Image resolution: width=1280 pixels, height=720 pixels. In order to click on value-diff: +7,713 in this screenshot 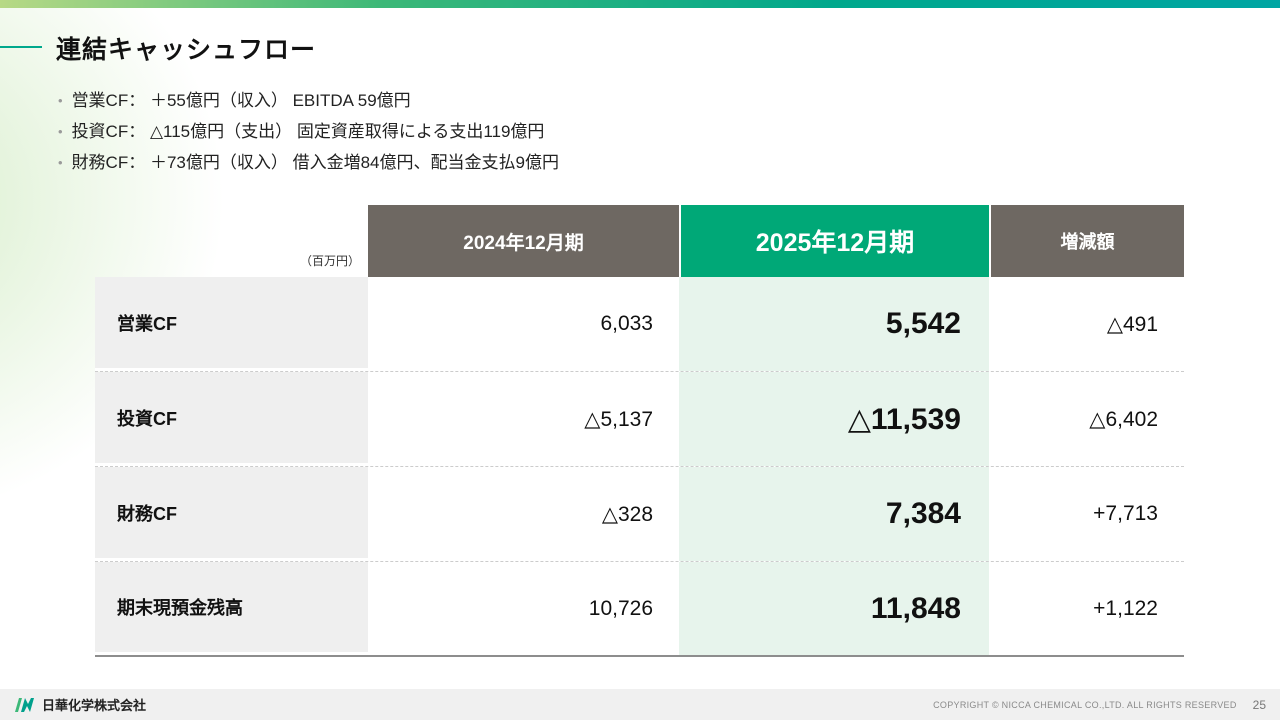, I will do `click(1086, 514)`.